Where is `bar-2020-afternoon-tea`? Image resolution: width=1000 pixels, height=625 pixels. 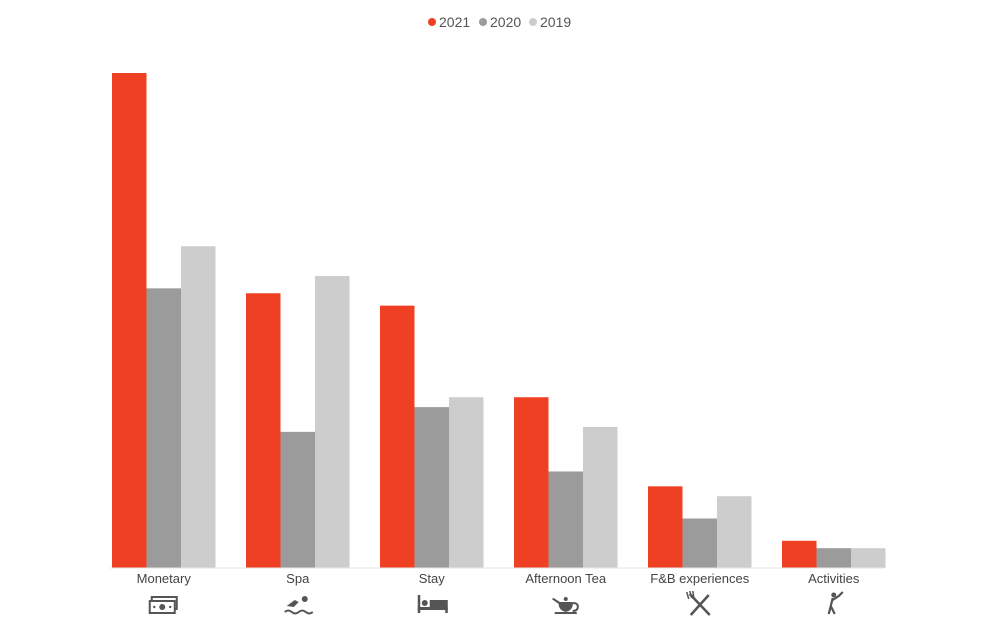
bar-2020-afternoon-tea is located at coordinates (566, 519).